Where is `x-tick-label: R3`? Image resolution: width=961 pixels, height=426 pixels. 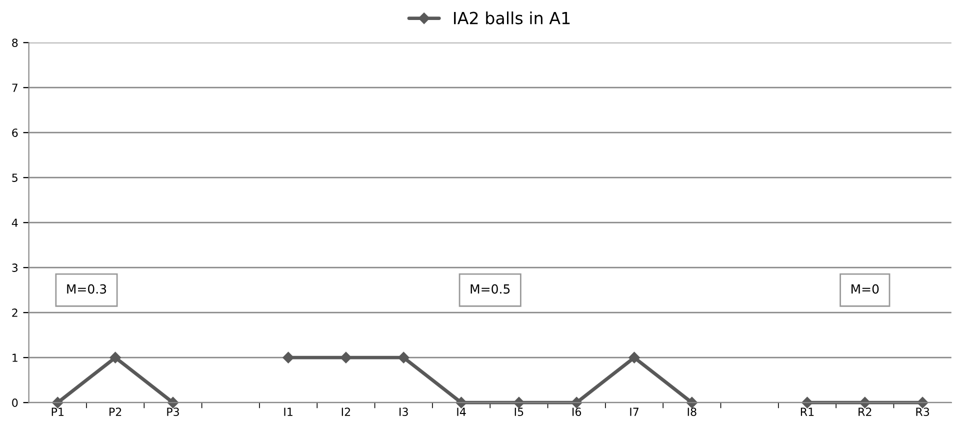 x-tick-label: R3 is located at coordinates (923, 412).